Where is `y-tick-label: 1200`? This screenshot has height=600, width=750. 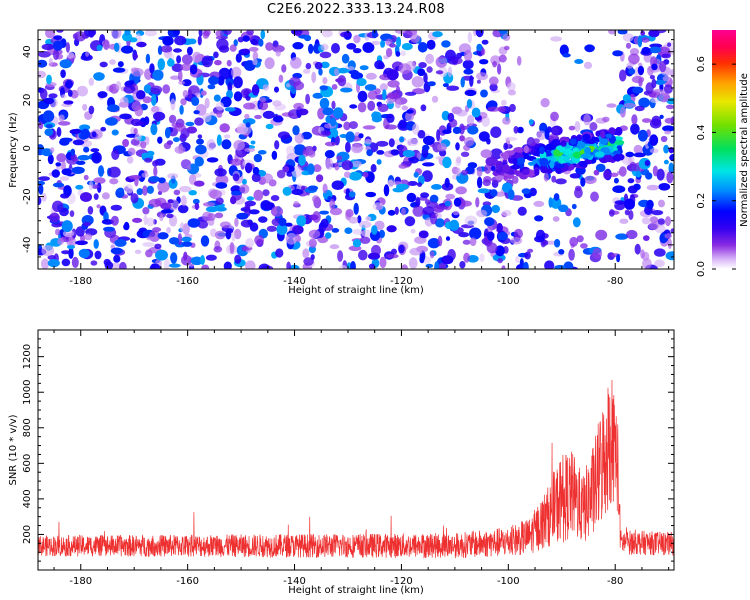
y-tick-label: 1200 is located at coordinates (27, 356).